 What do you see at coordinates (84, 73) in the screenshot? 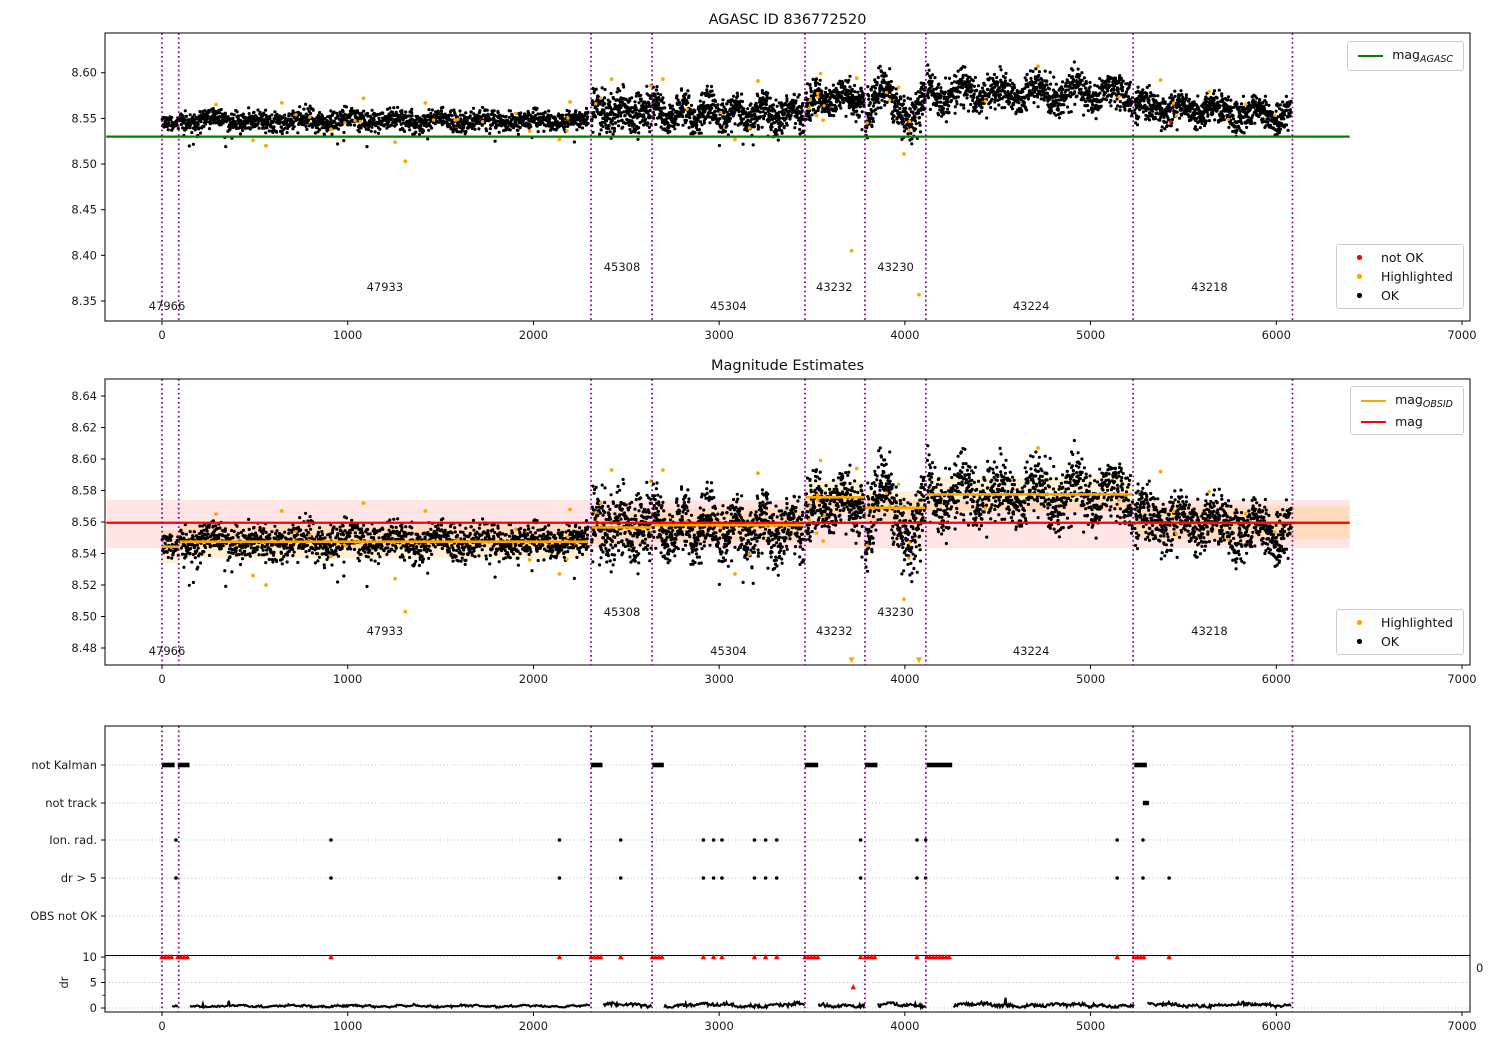
I see `y-tick-label: 8.60` at bounding box center [84, 73].